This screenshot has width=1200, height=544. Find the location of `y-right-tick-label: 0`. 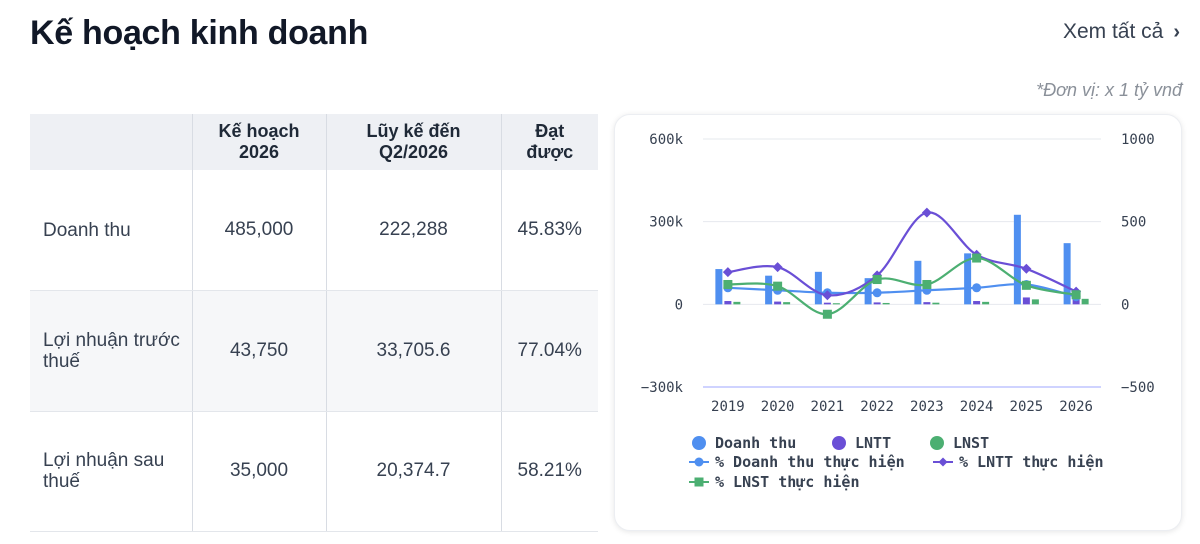

y-right-tick-label: 0 is located at coordinates (1125, 305).